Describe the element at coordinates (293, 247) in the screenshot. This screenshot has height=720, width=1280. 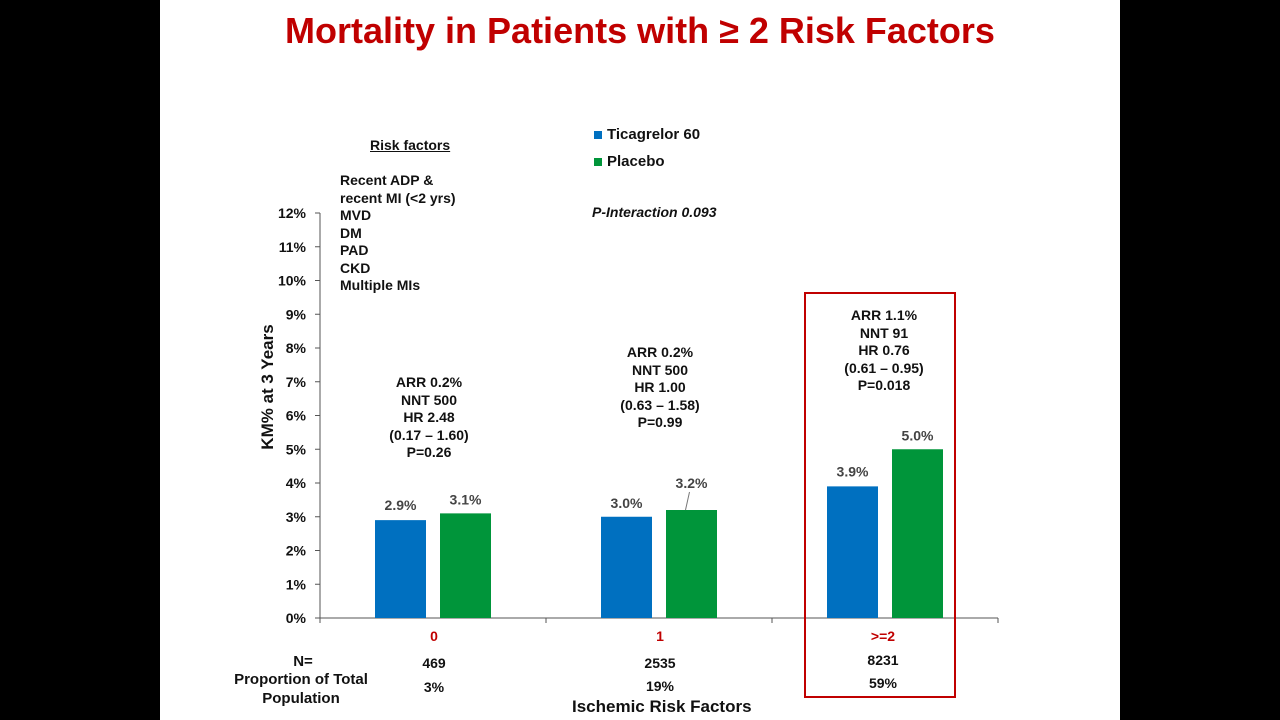
I see `y-tick-label: 11%` at that location.